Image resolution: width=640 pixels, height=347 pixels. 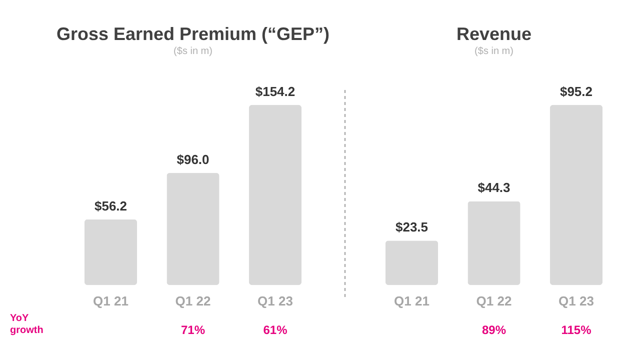 What do you see at coordinates (193, 159) in the screenshot?
I see `data-label: $96.0` at bounding box center [193, 159].